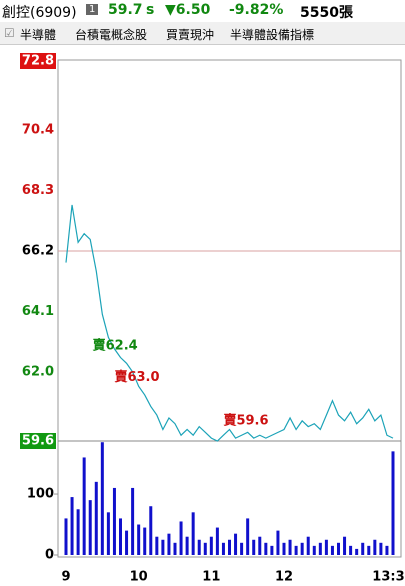  Describe the element at coordinates (38, 190) in the screenshot. I see `y-tick-label: 68.3` at that location.